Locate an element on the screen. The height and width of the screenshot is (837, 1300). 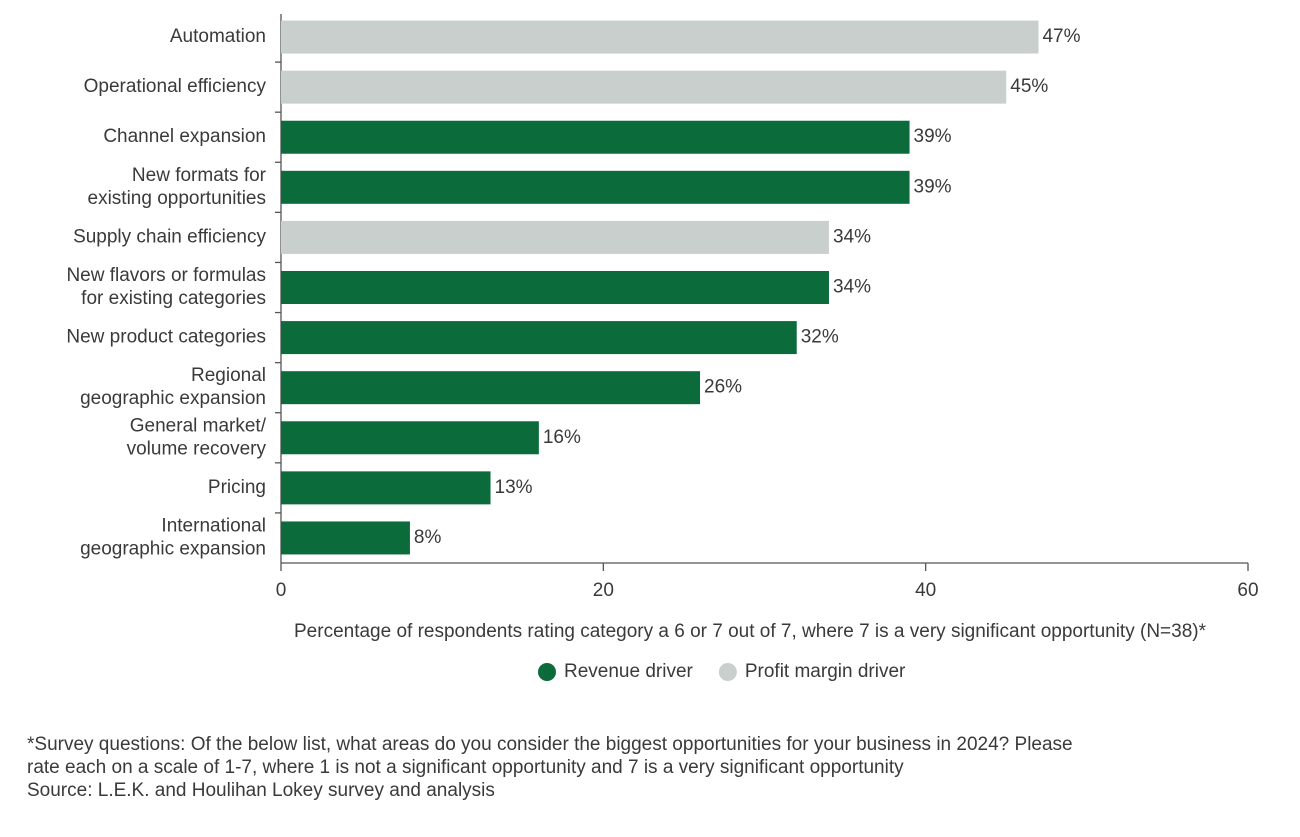
x-tick-label: 40 is located at coordinates (925, 590).